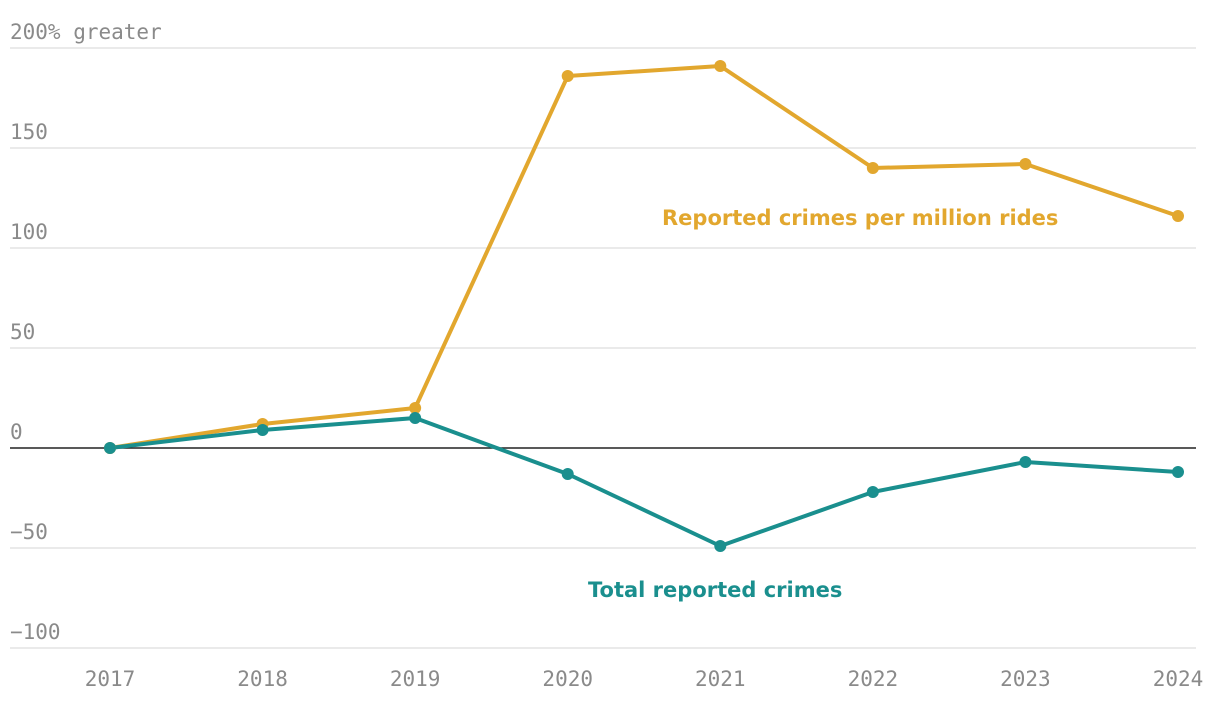 The image size is (1220, 706). What do you see at coordinates (29, 532) in the screenshot?
I see `y-tick-label: −50` at bounding box center [29, 532].